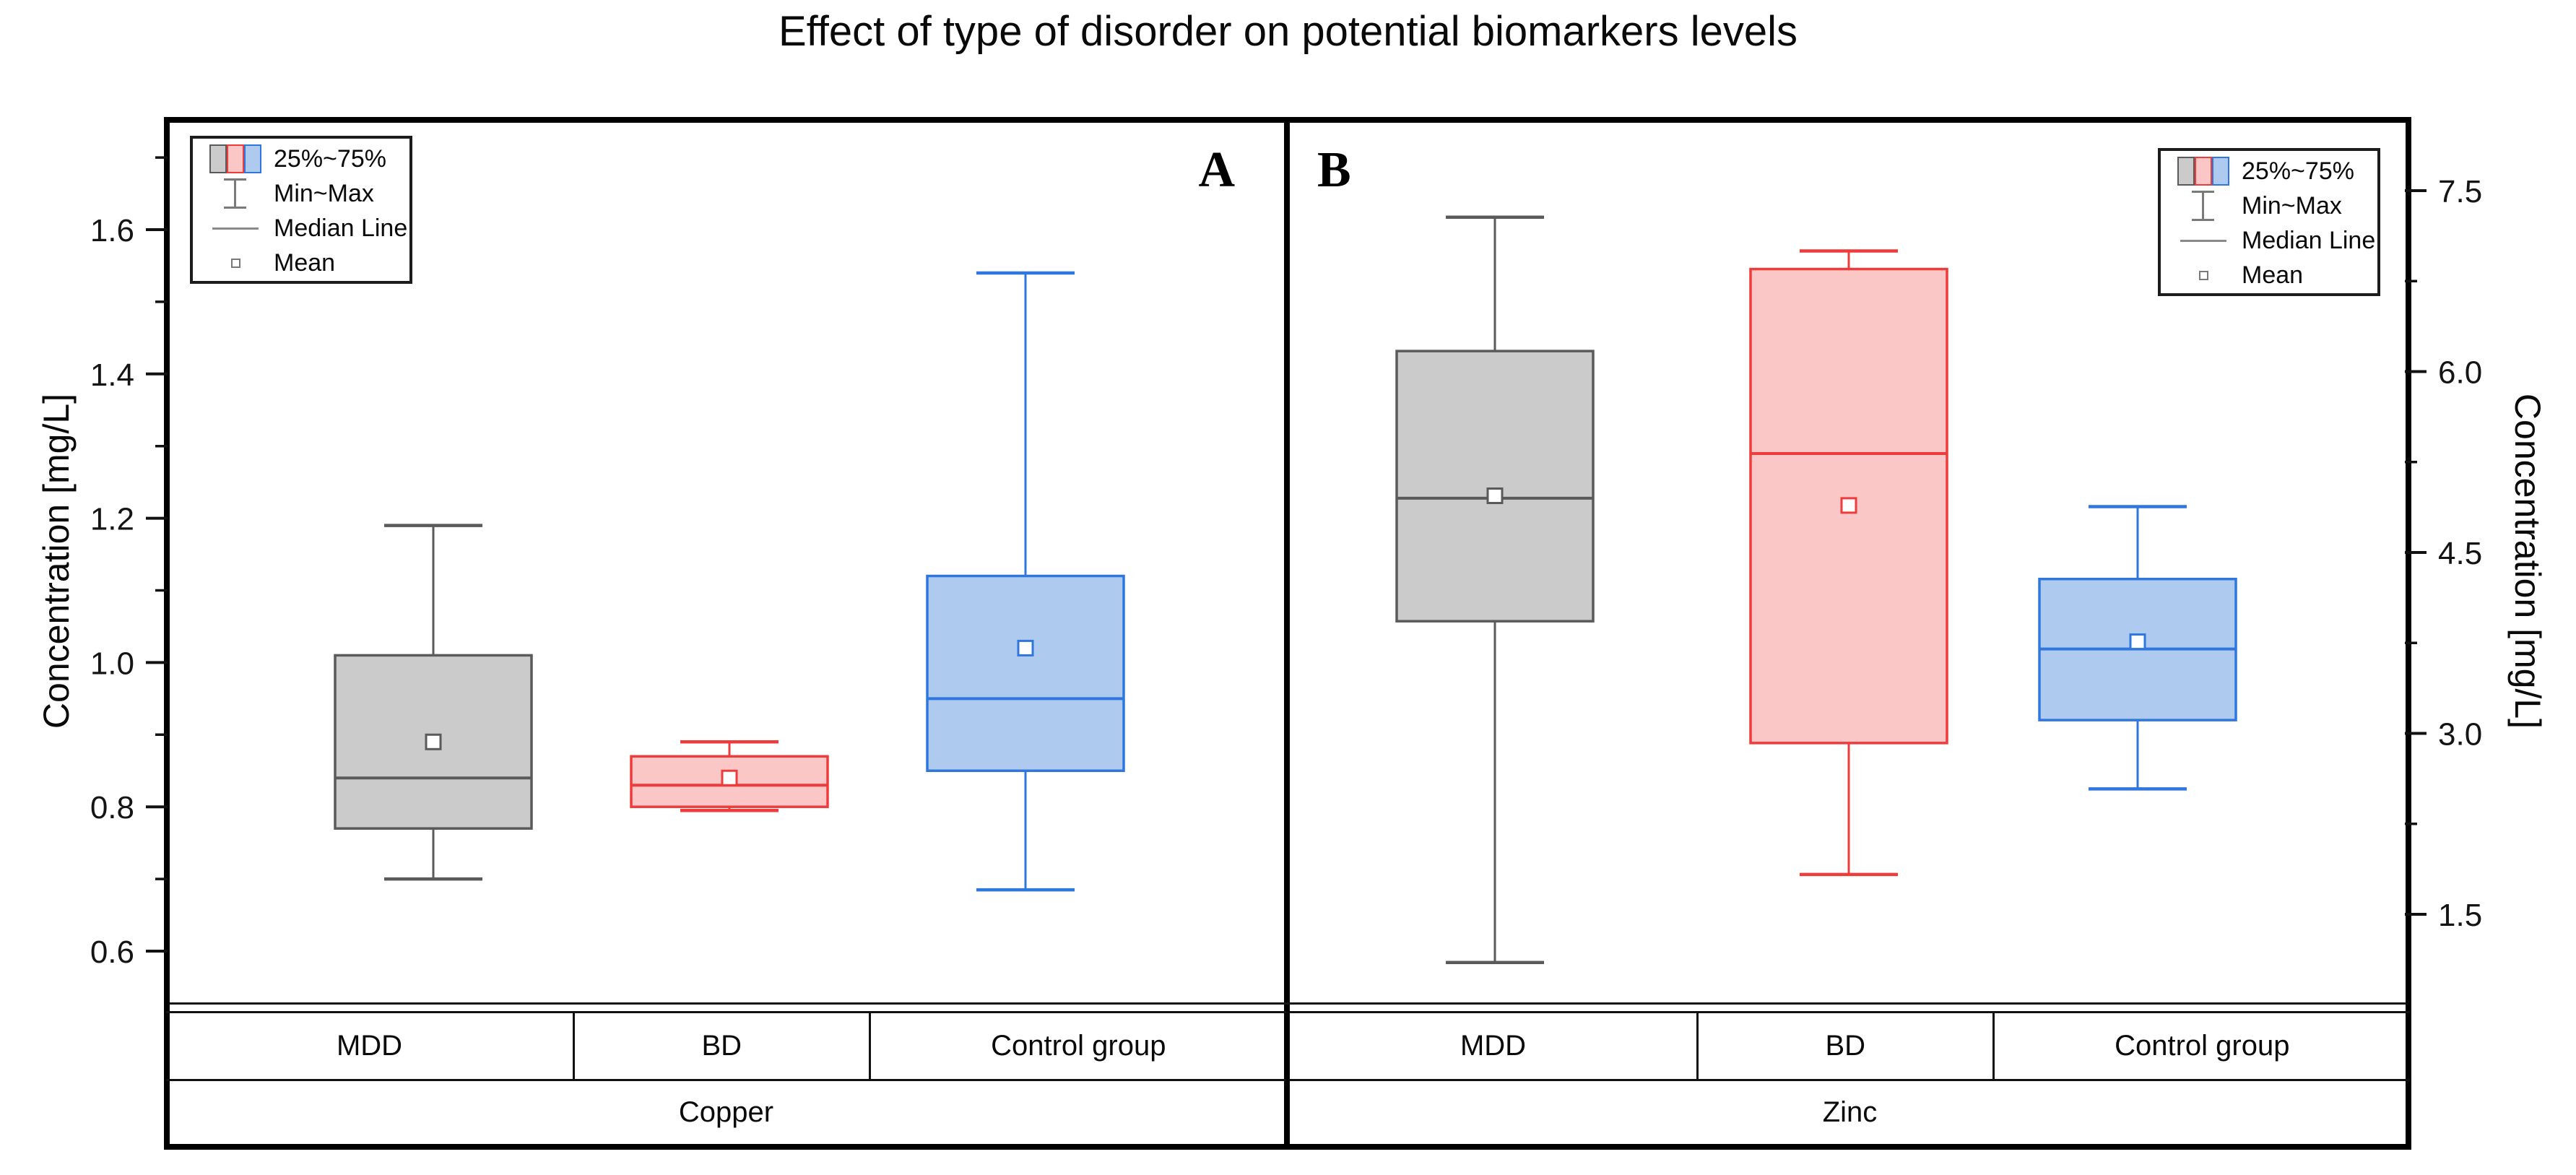 This screenshot has height=1175, width=2576. I want to click on category-table-zinc: MDD BD Control group Zinc, so click(1850, 1078).